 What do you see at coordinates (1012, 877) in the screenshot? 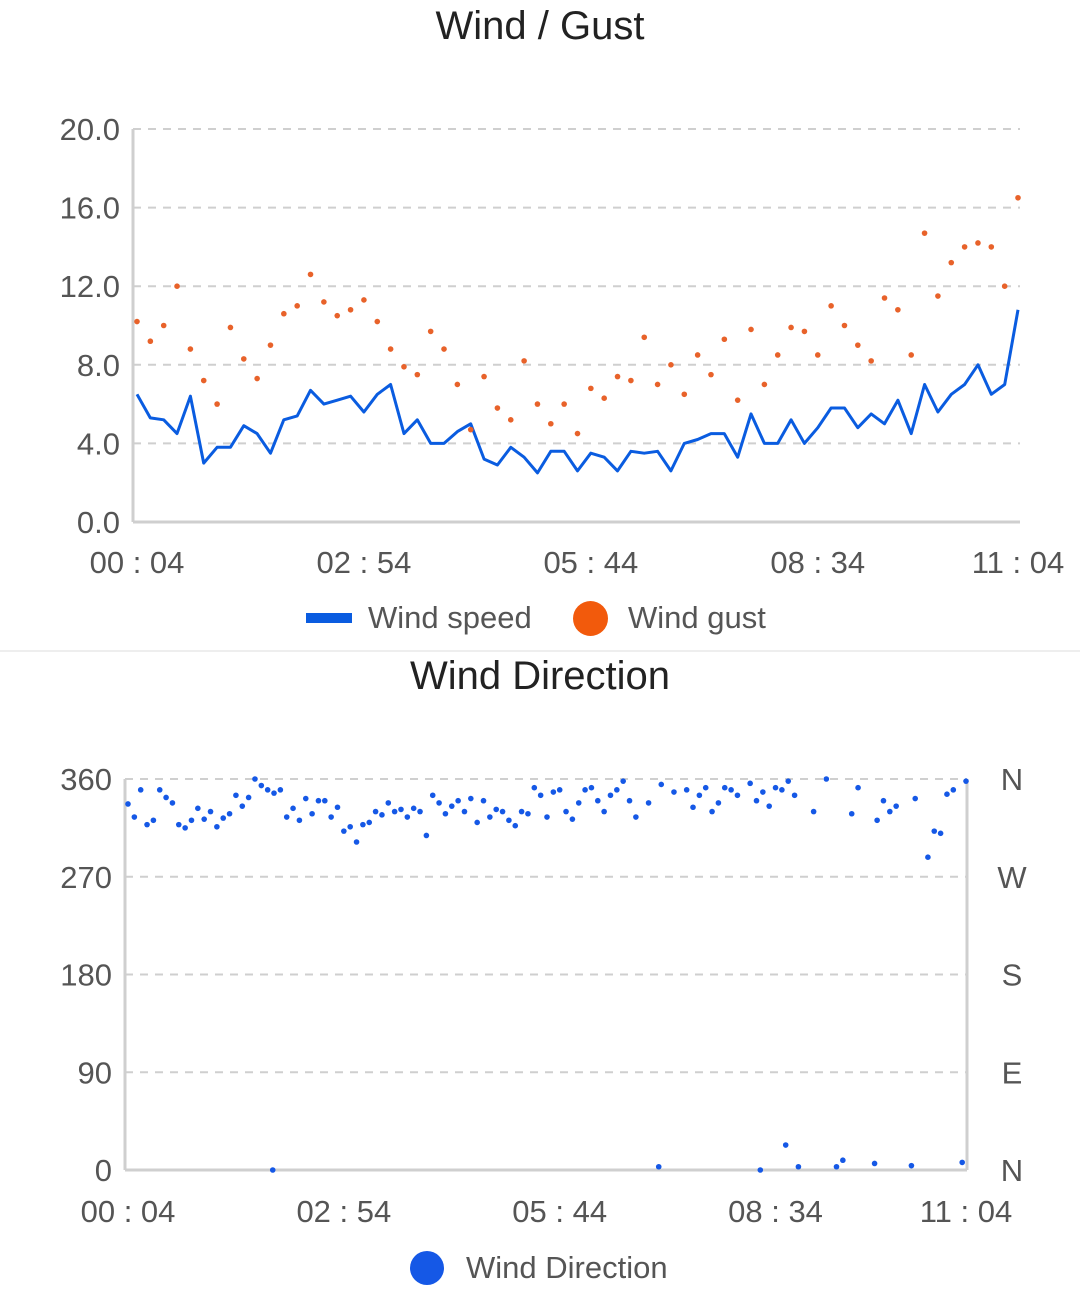
I see `compass-tick-label: W` at bounding box center [1012, 877].